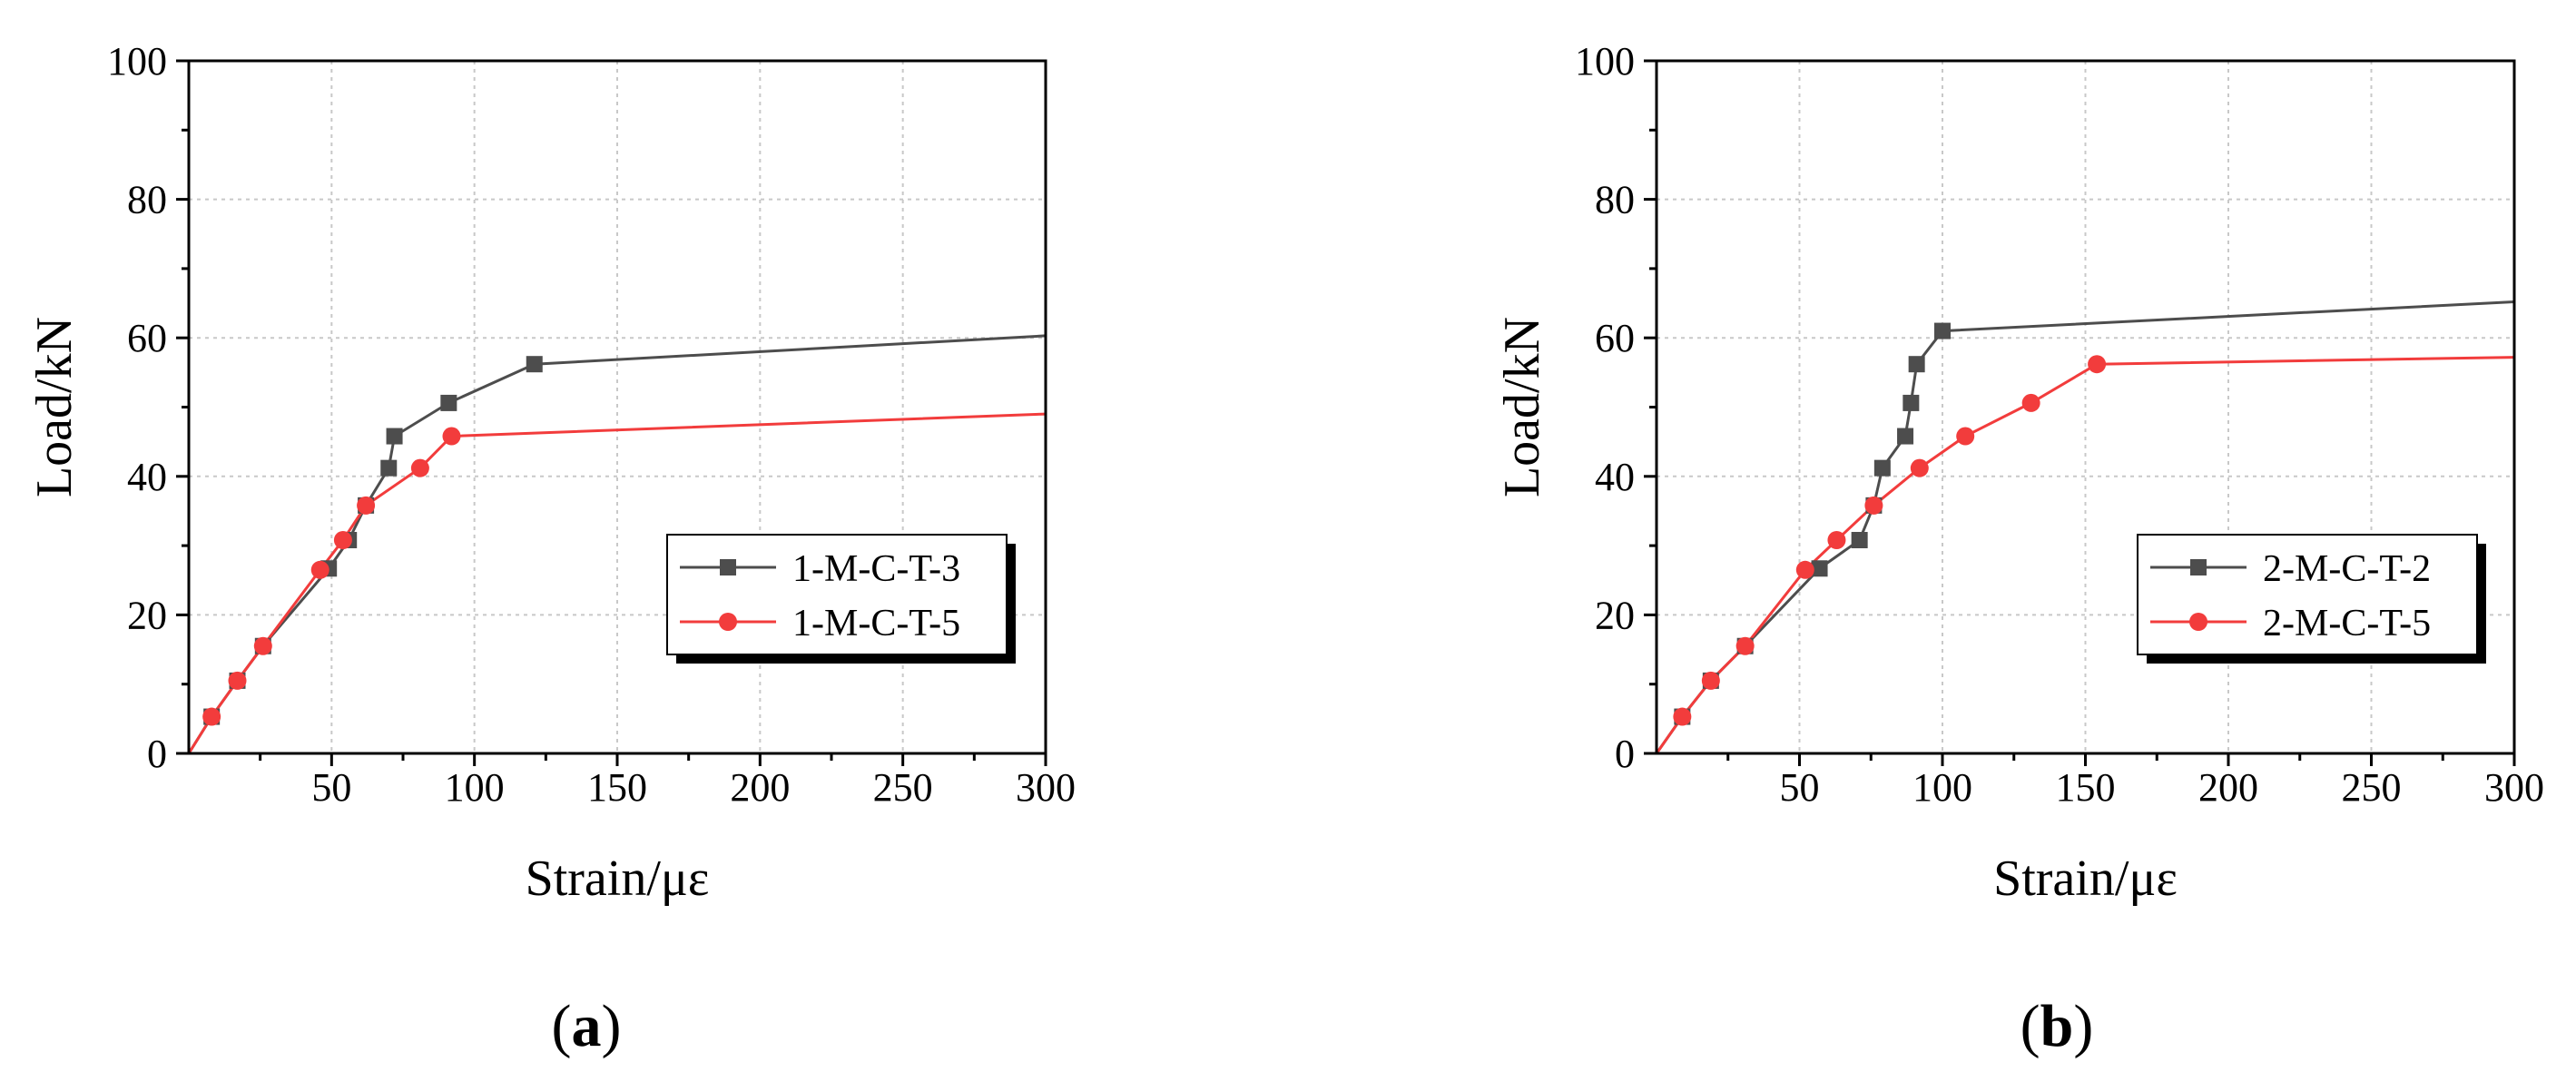  What do you see at coordinates (2057, 1026) in the screenshot?
I see `panel-label-b: (b)` at bounding box center [2057, 1026].